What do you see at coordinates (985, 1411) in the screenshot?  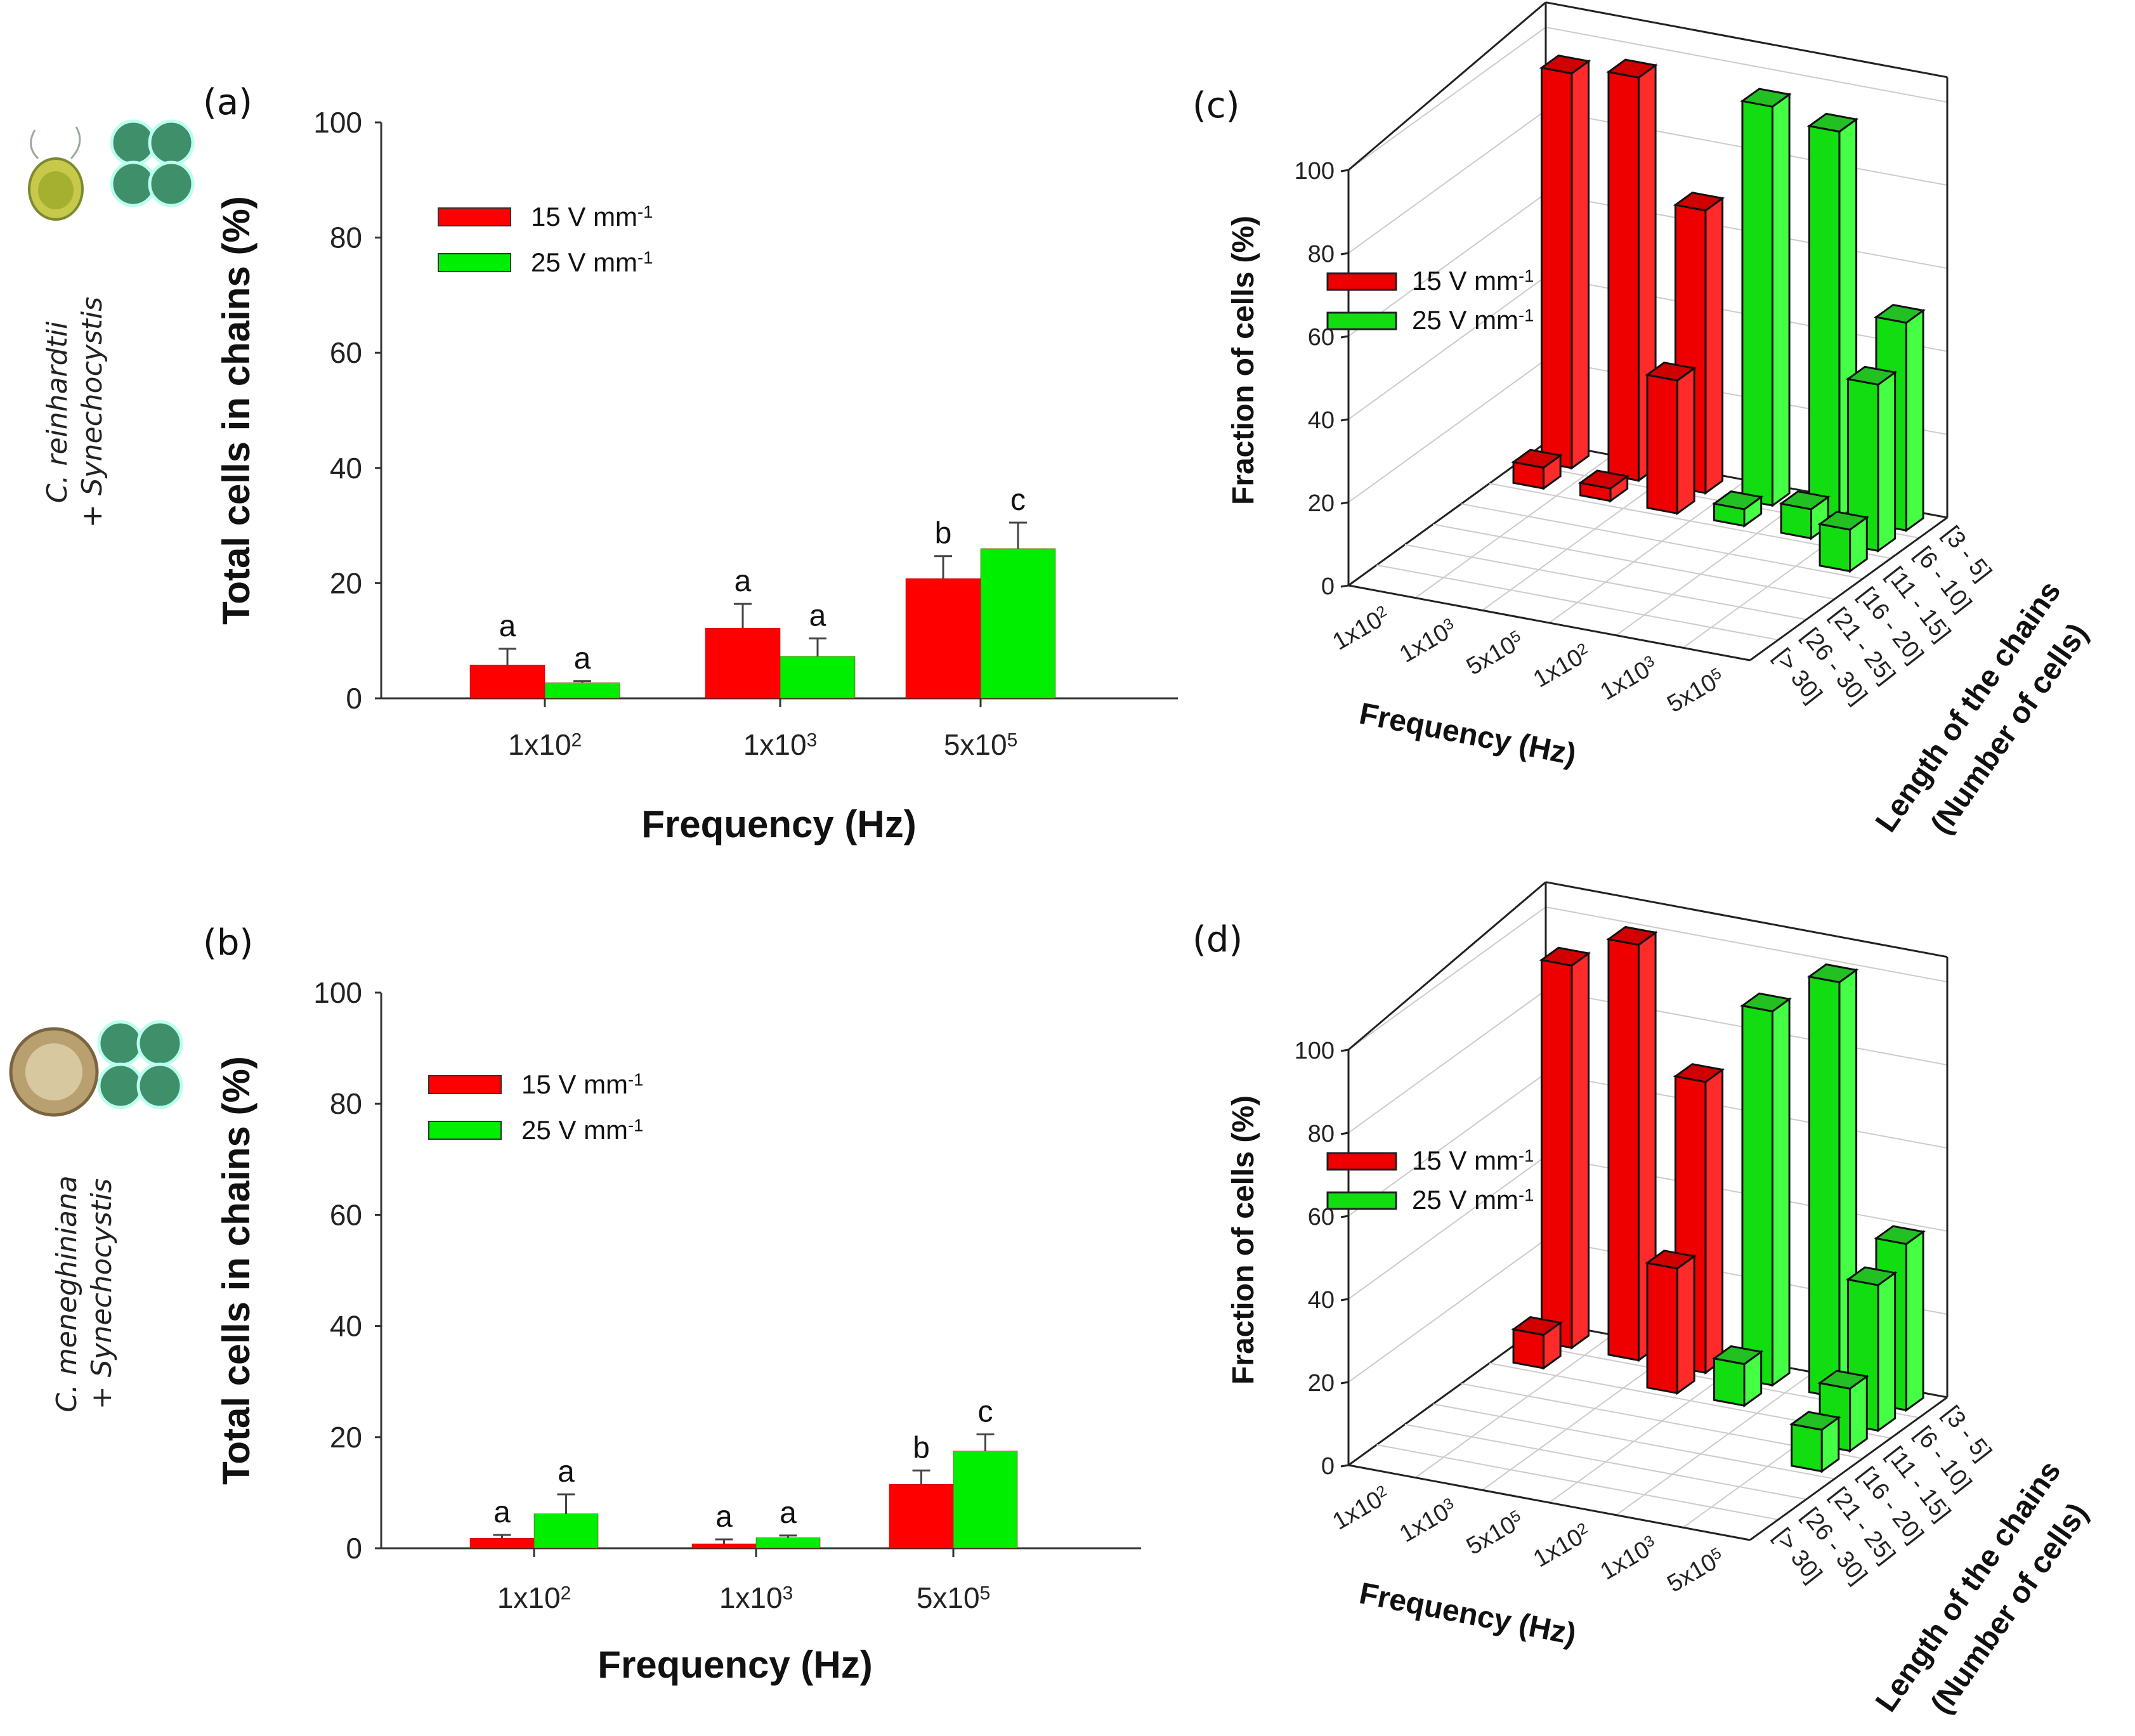 I see `significance-letter: c` at bounding box center [985, 1411].